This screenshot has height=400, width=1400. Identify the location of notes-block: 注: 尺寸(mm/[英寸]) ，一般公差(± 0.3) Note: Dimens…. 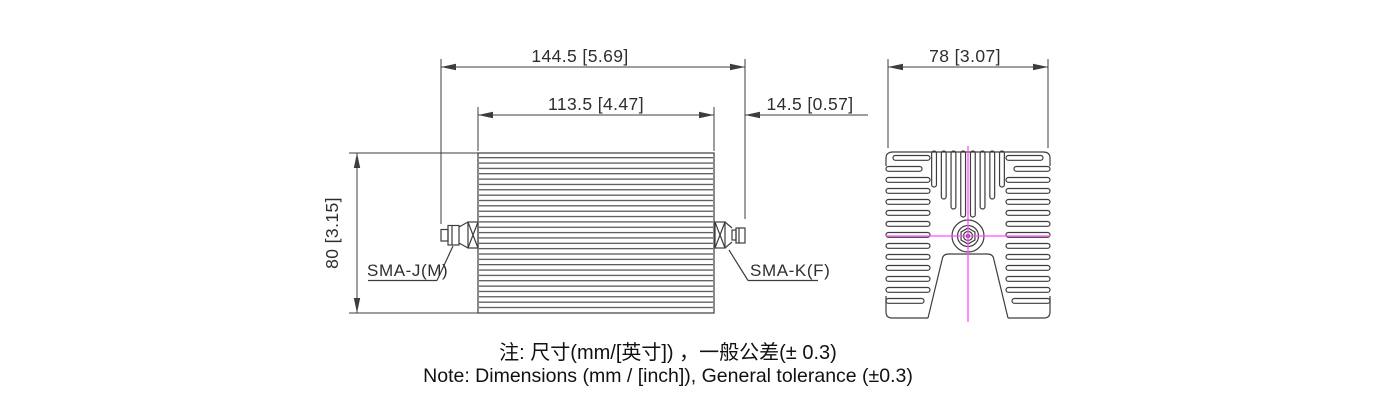
(668, 364).